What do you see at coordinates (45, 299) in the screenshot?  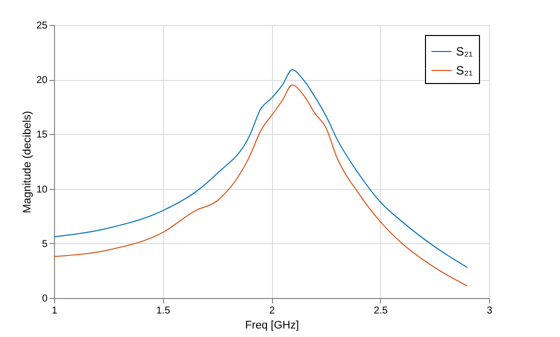 I see `y-tick-label: 0` at bounding box center [45, 299].